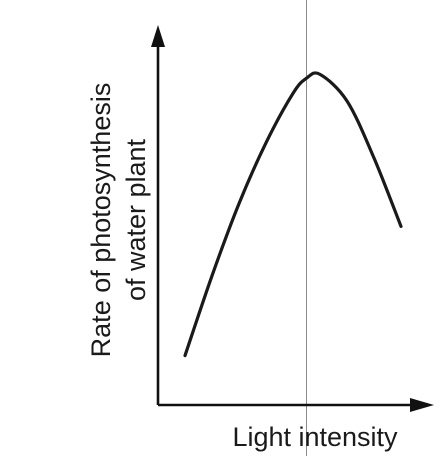 Image resolution: width=447 pixels, height=456 pixels. Describe the element at coordinates (422, 405) in the screenshot. I see `x-axis-arrowhead` at that location.